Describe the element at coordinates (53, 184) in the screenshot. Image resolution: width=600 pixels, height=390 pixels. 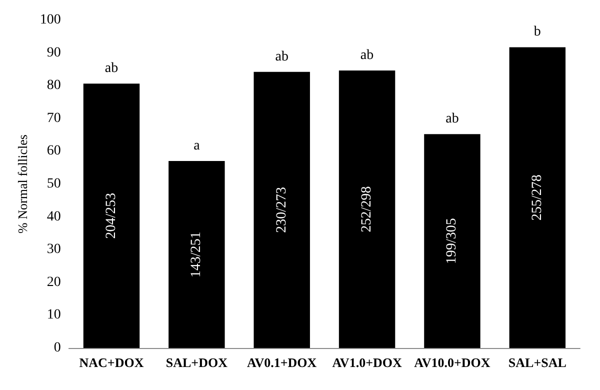
I see `y-tick-label: 50` at that location.